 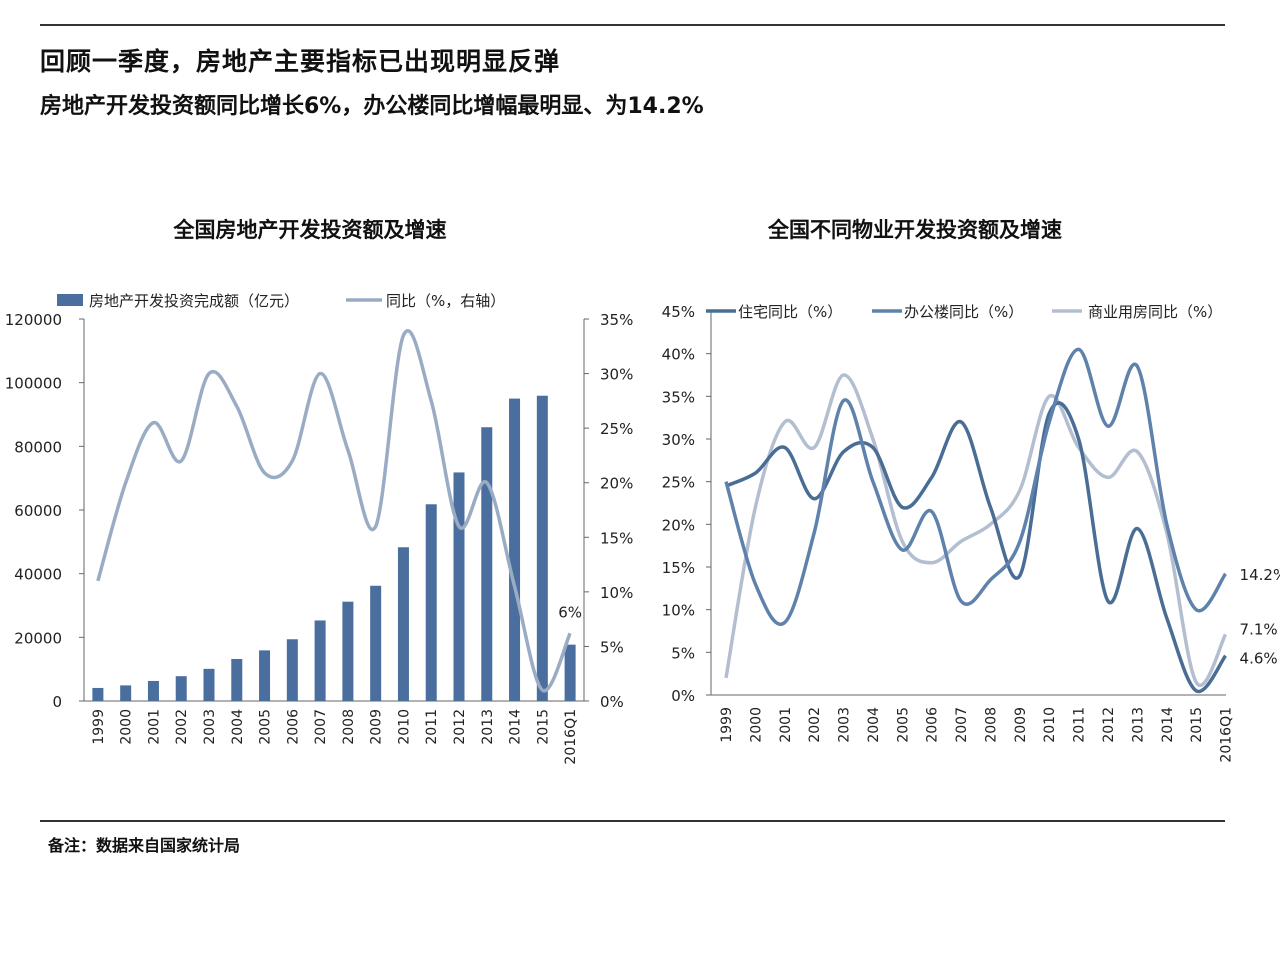 What do you see at coordinates (38, 638) in the screenshot?
I see `chart1-left-tick-label: 20000` at bounding box center [38, 638].